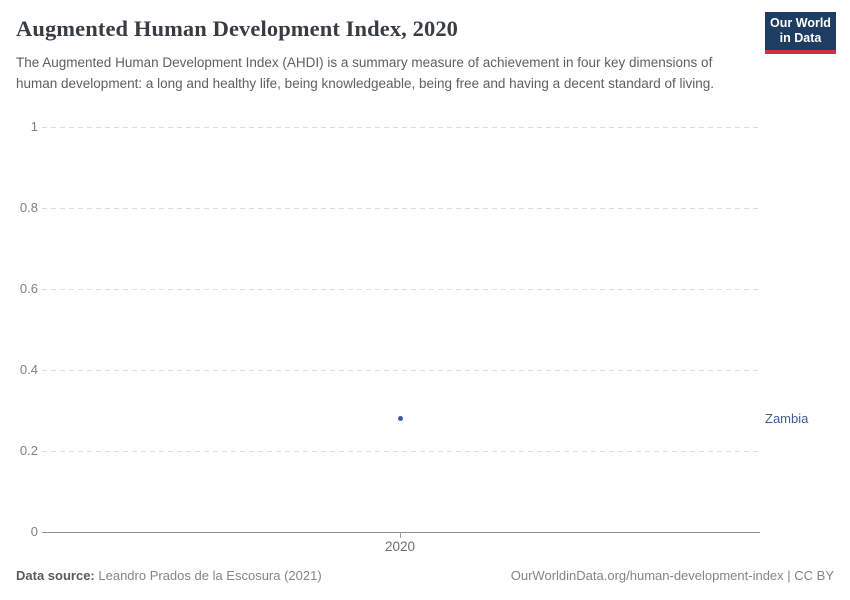 This screenshot has height=600, width=850. I want to click on x-axis-tick-label: 2020, so click(400, 546).